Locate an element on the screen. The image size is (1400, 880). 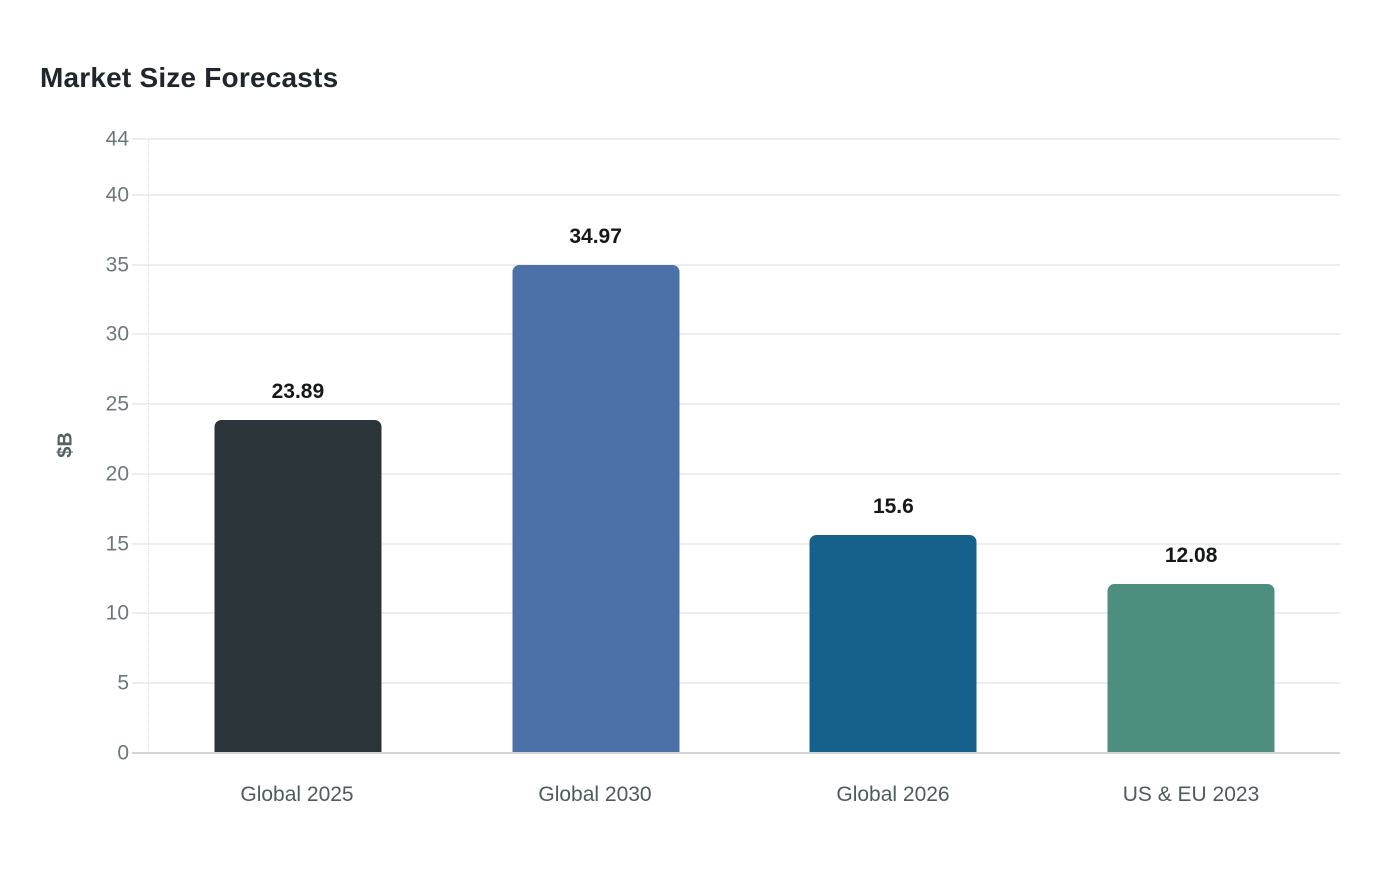
y-tick-label-44: 44 is located at coordinates (117, 139).